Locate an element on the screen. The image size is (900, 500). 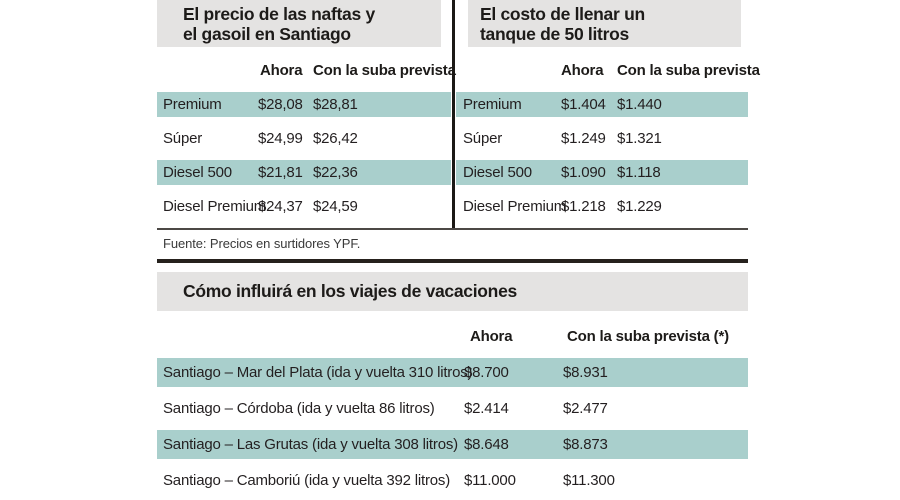
row-value-suba: $1.118 is located at coordinates (639, 172).